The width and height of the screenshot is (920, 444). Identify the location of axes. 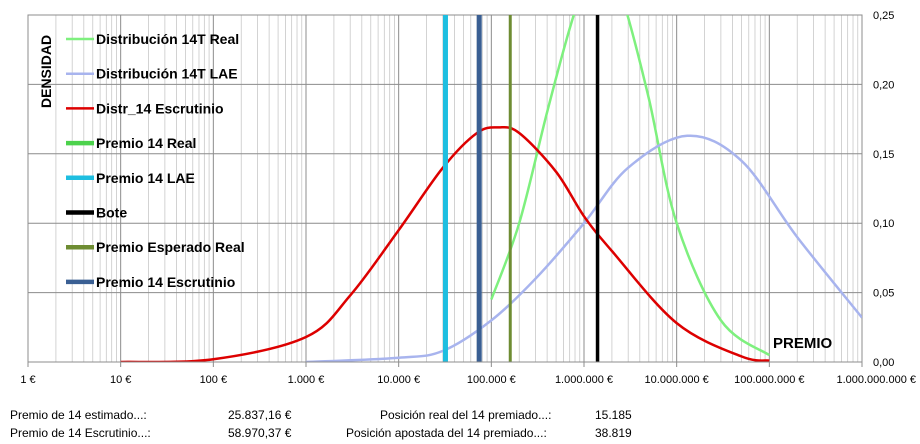
(445, 364).